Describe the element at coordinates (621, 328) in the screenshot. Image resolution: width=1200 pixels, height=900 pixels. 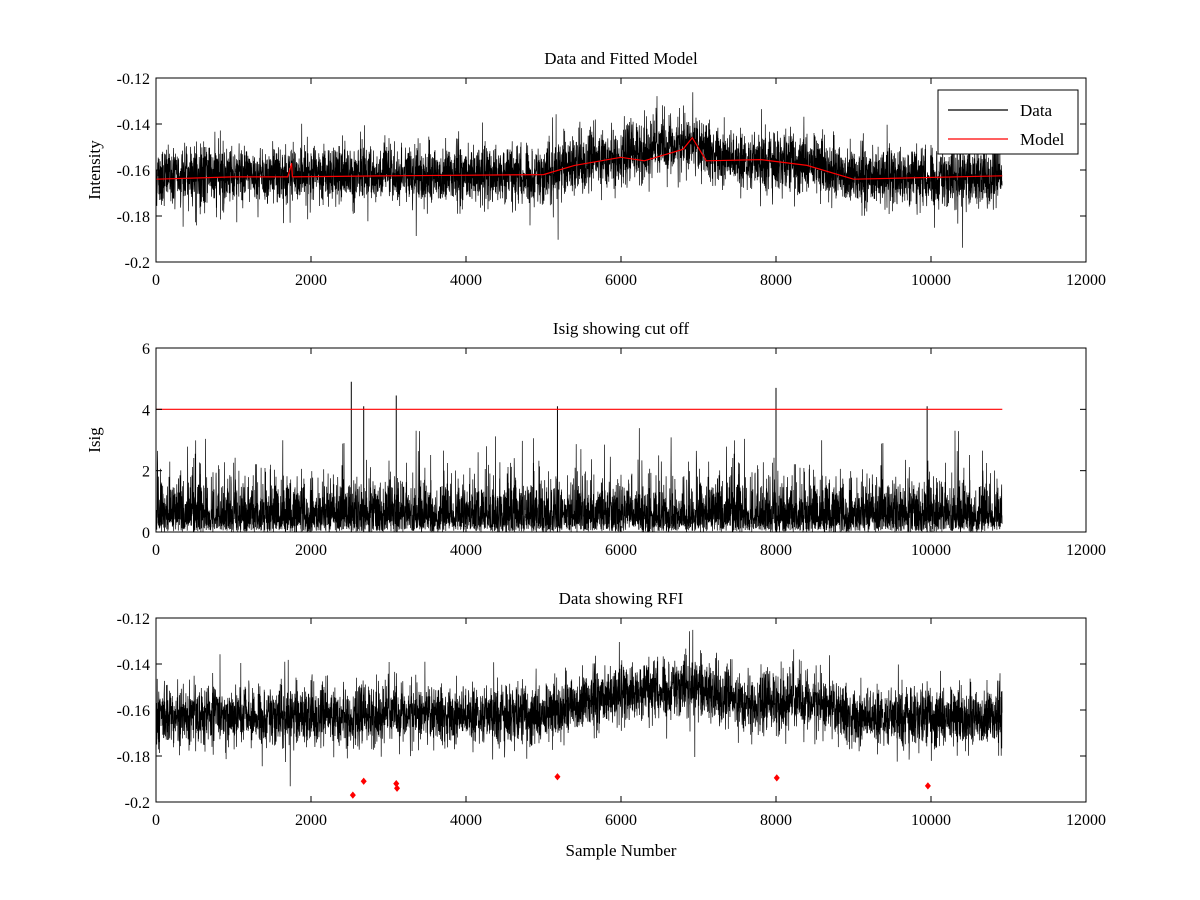
I see `plot-title: Isig showing cut off` at that location.